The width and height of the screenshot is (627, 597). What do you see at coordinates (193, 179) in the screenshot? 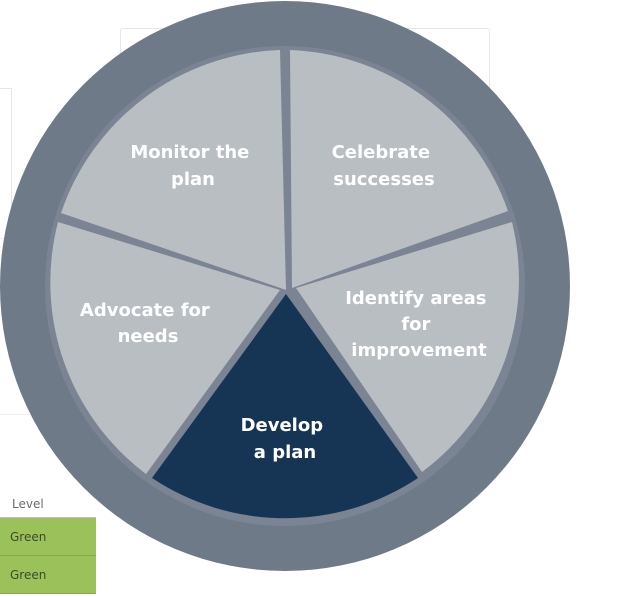
I see `segment-label-line: plan` at bounding box center [193, 179].